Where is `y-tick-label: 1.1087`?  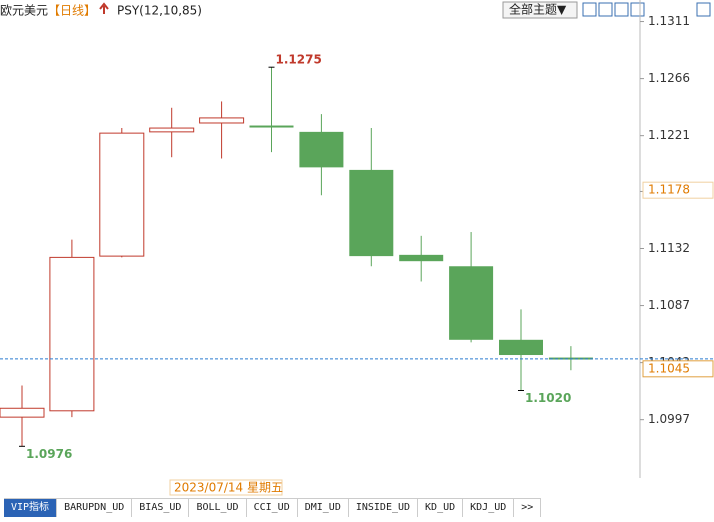 y-tick-label: 1.1087 is located at coordinates (669, 305).